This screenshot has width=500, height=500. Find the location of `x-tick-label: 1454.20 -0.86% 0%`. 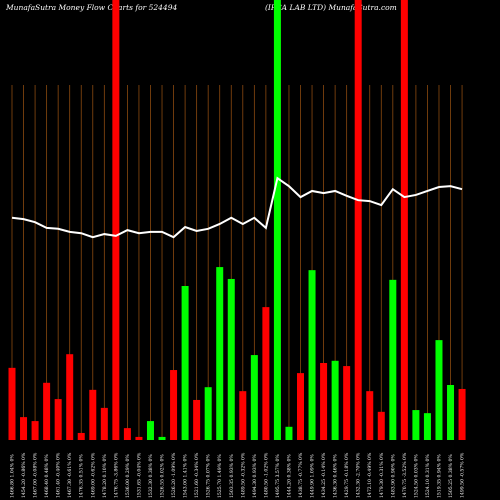

x-tick-label: 1454.20 -0.86% 0% is located at coordinates (24, 475).